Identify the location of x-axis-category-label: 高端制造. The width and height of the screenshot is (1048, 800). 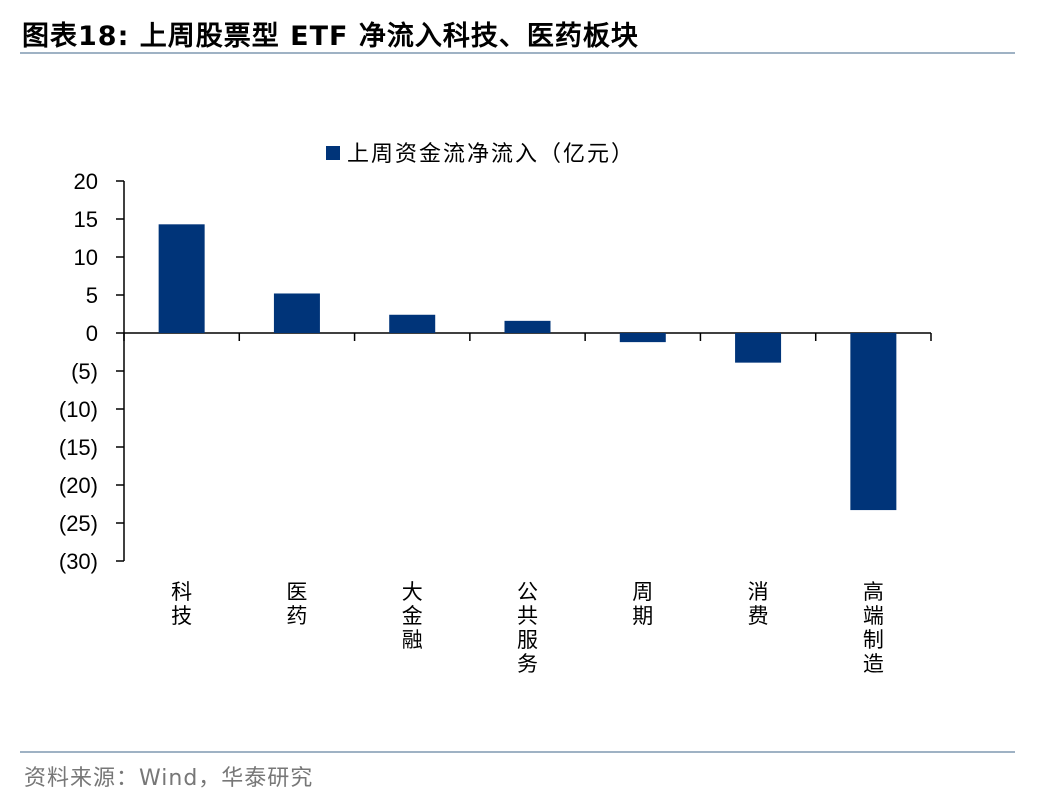
(873, 628).